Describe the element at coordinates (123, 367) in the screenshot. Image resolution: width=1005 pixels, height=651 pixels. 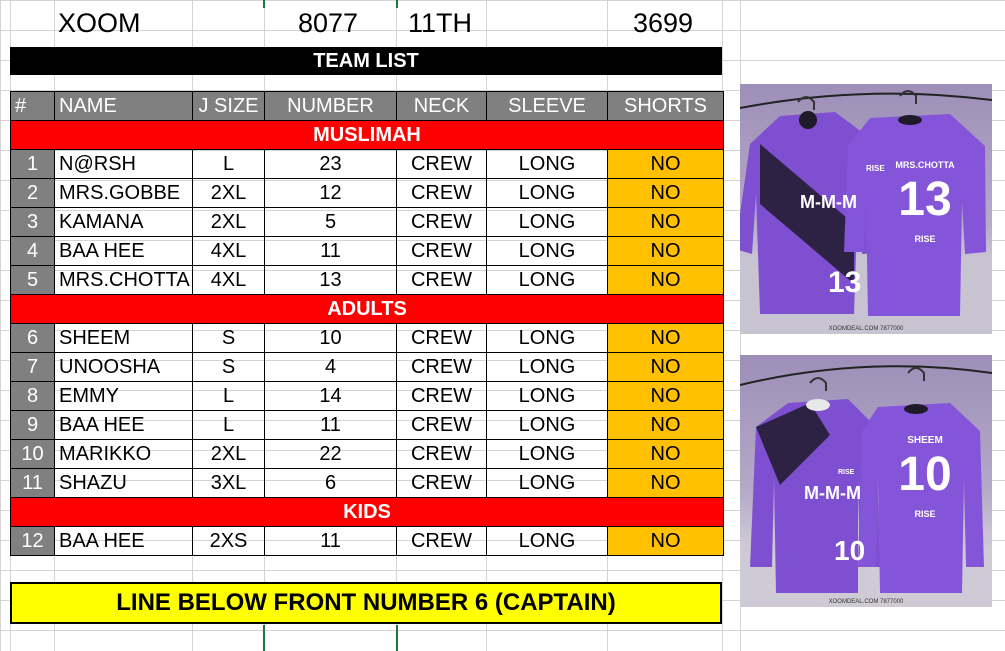
I see `name-cell: UNOOSHA` at that location.